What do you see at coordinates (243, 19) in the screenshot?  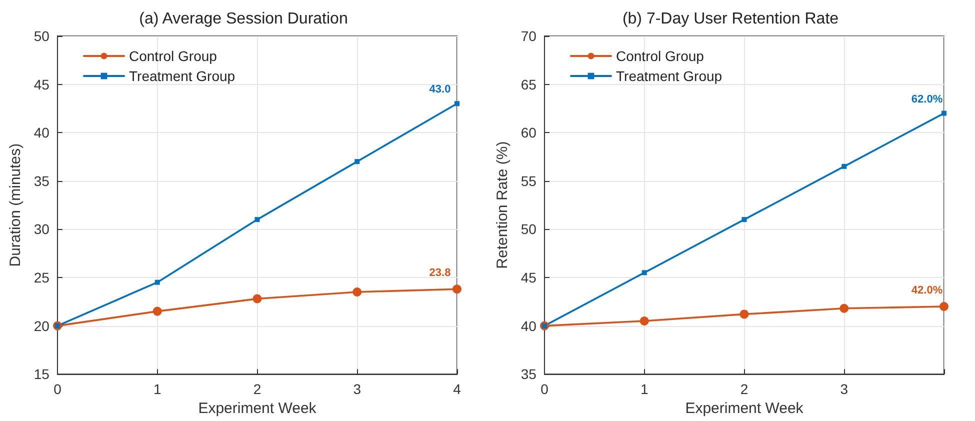 I see `chart-title: (a) Average Session Duration` at bounding box center [243, 19].